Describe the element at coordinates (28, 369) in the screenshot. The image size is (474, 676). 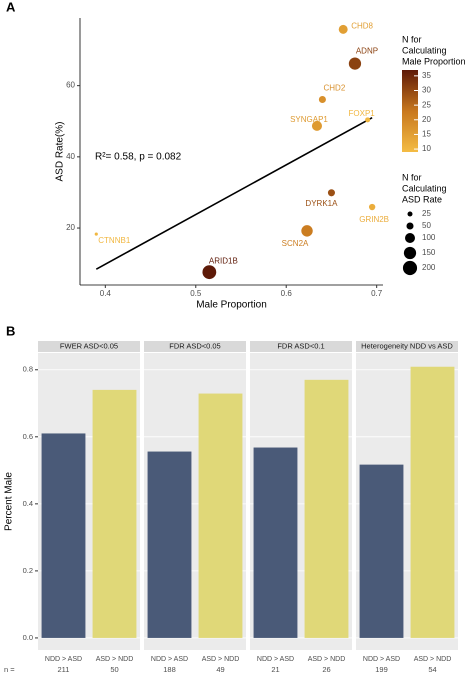
I see `y-tick-label: 0.8` at that location.